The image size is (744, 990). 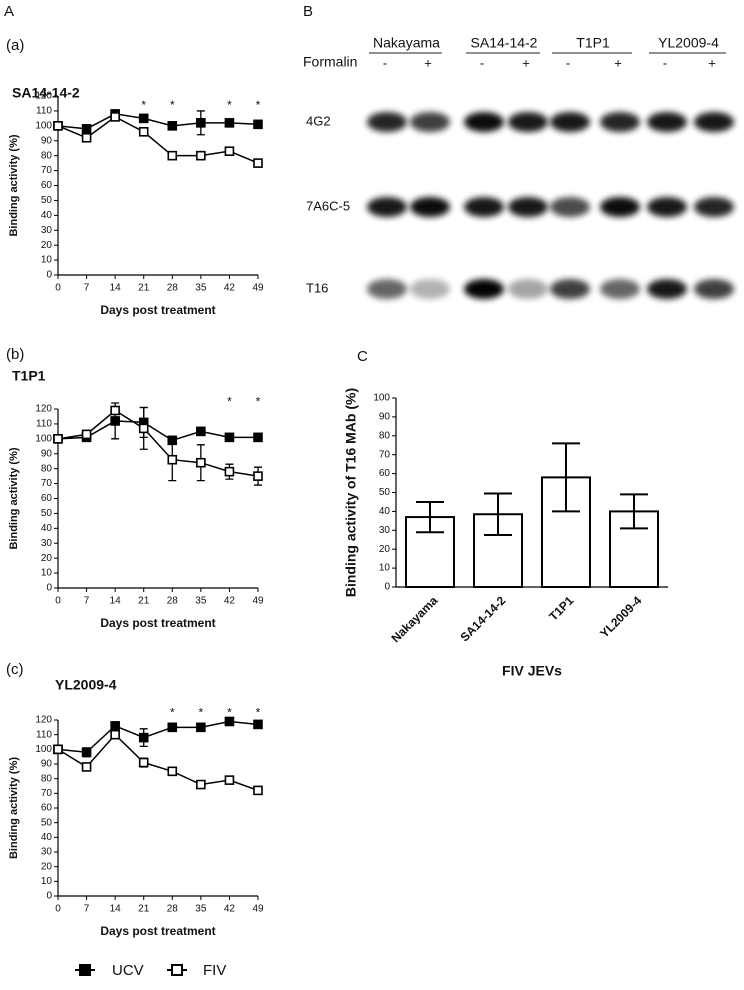 What do you see at coordinates (15, 354) in the screenshot?
I see `panel-label: (b)` at bounding box center [15, 354].